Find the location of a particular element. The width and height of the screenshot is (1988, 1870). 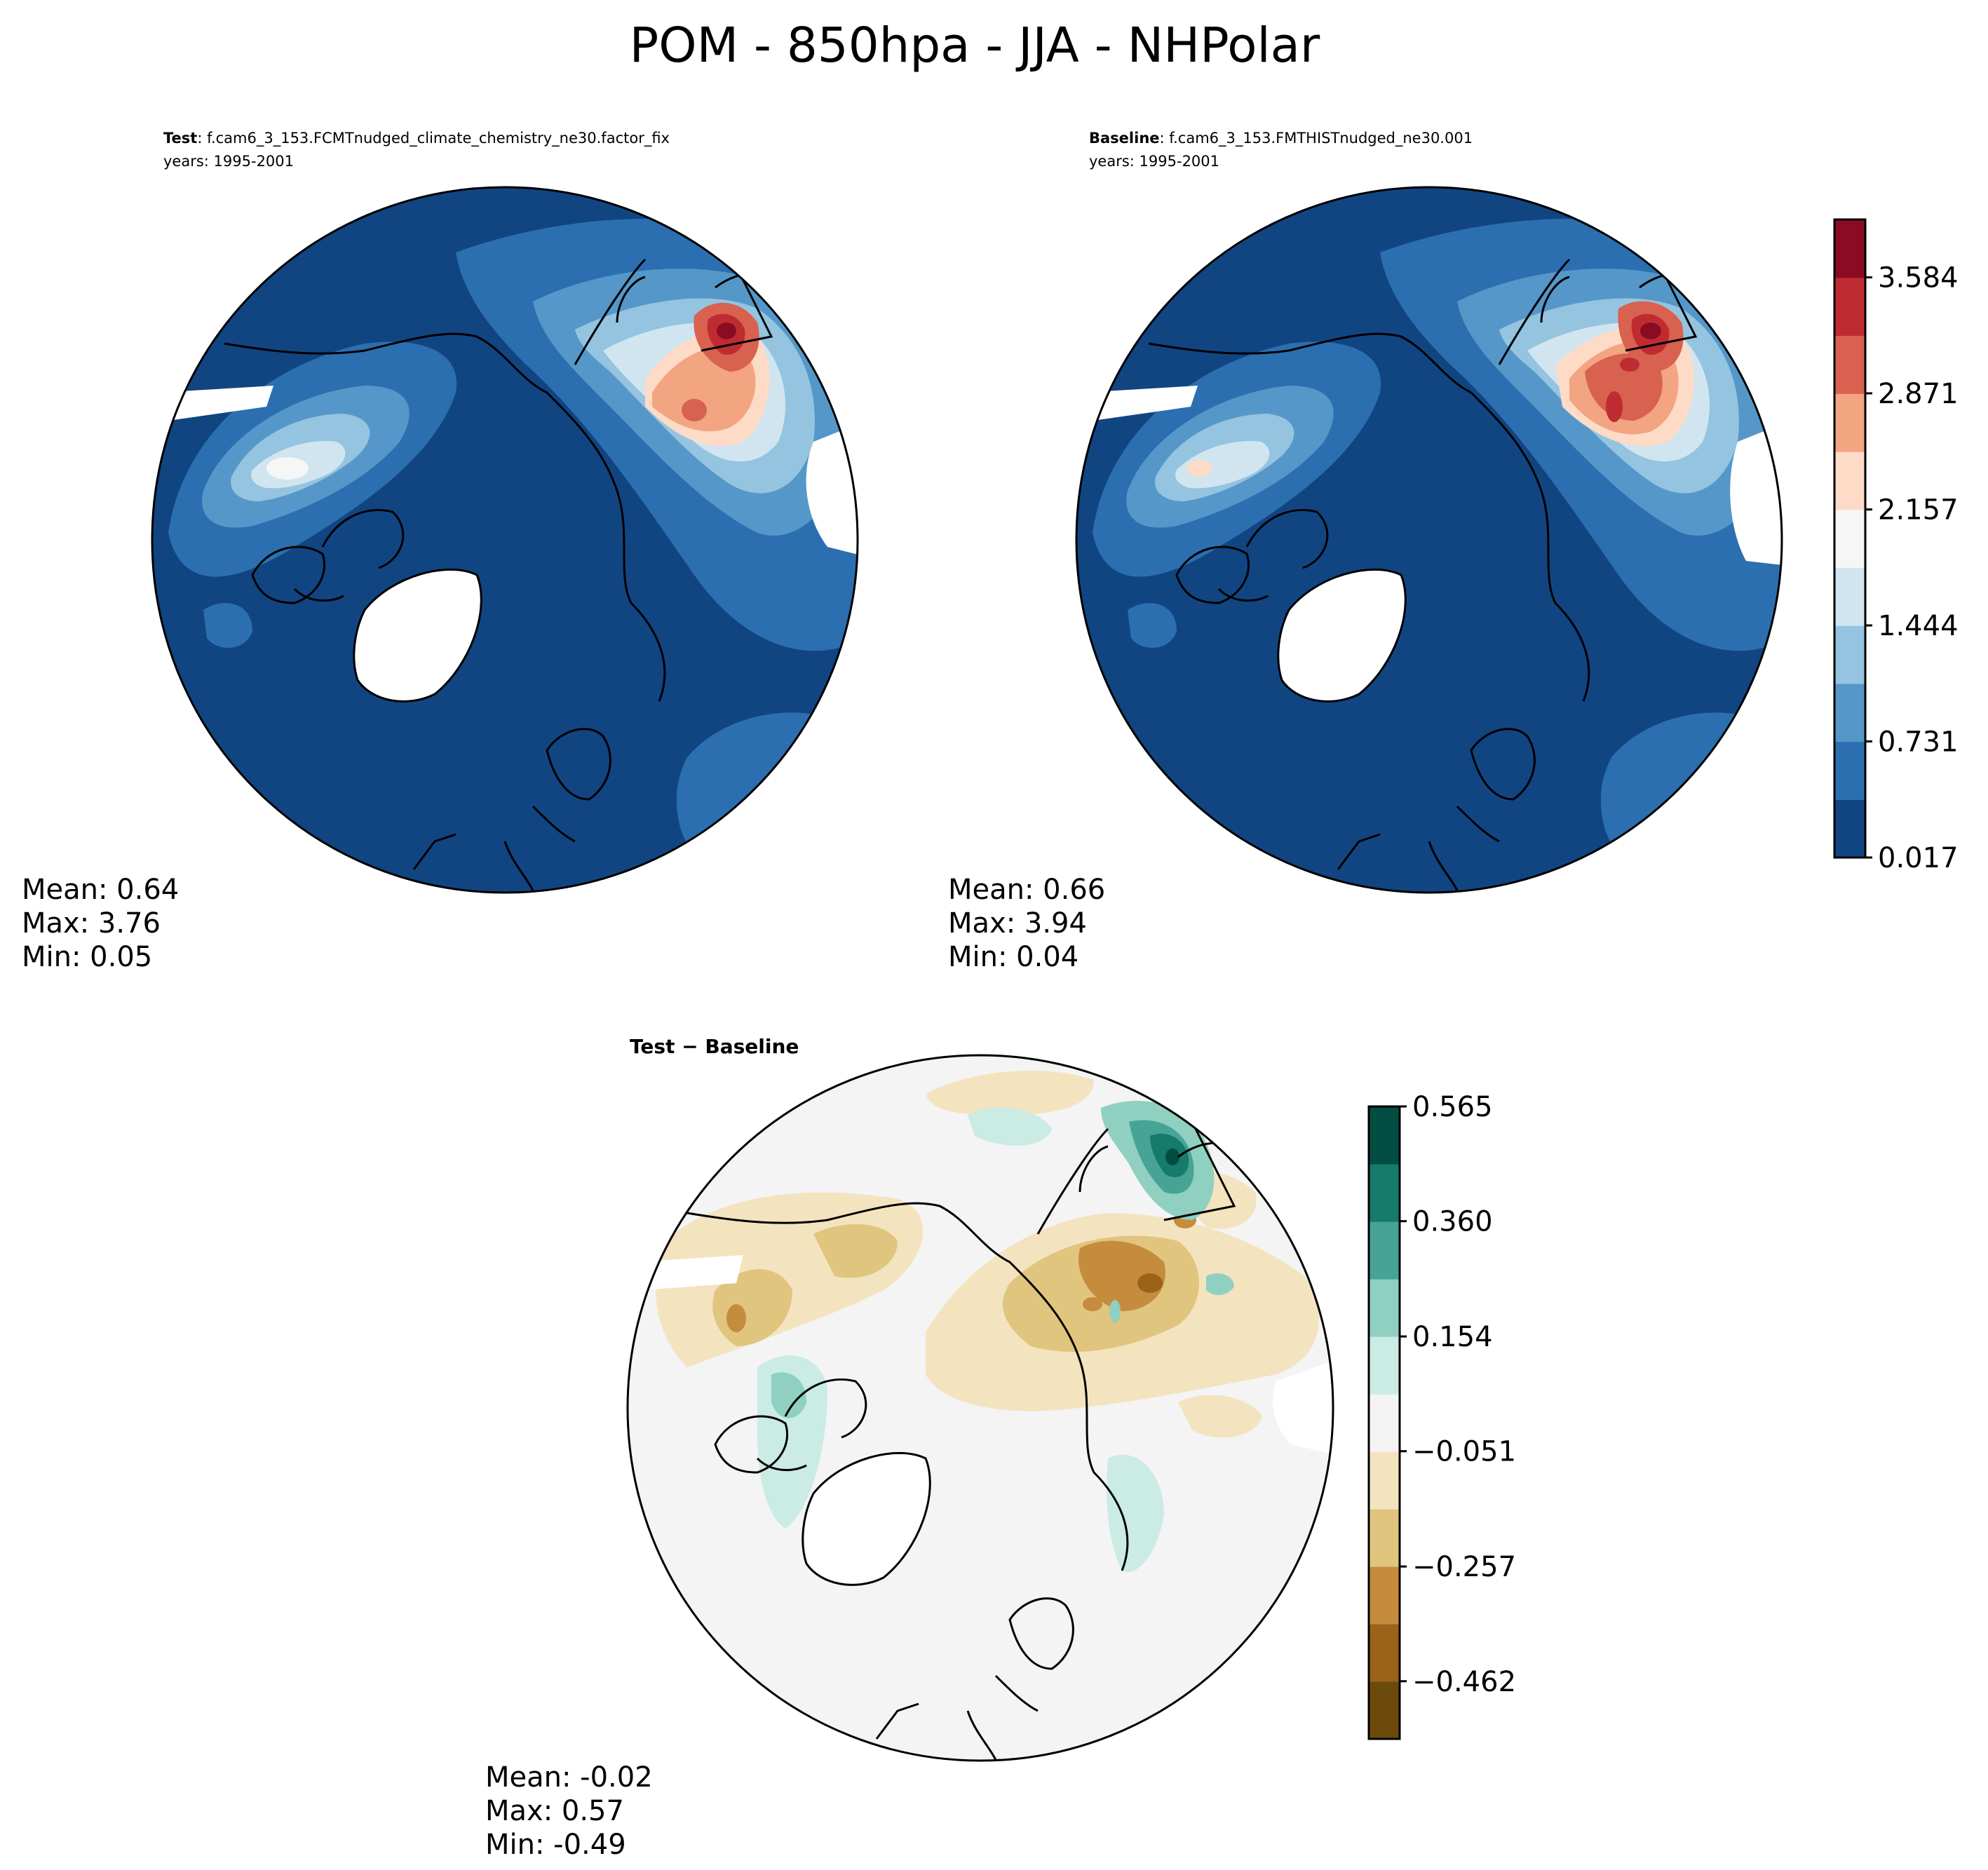

baseline-map is located at coordinates (1429, 540).